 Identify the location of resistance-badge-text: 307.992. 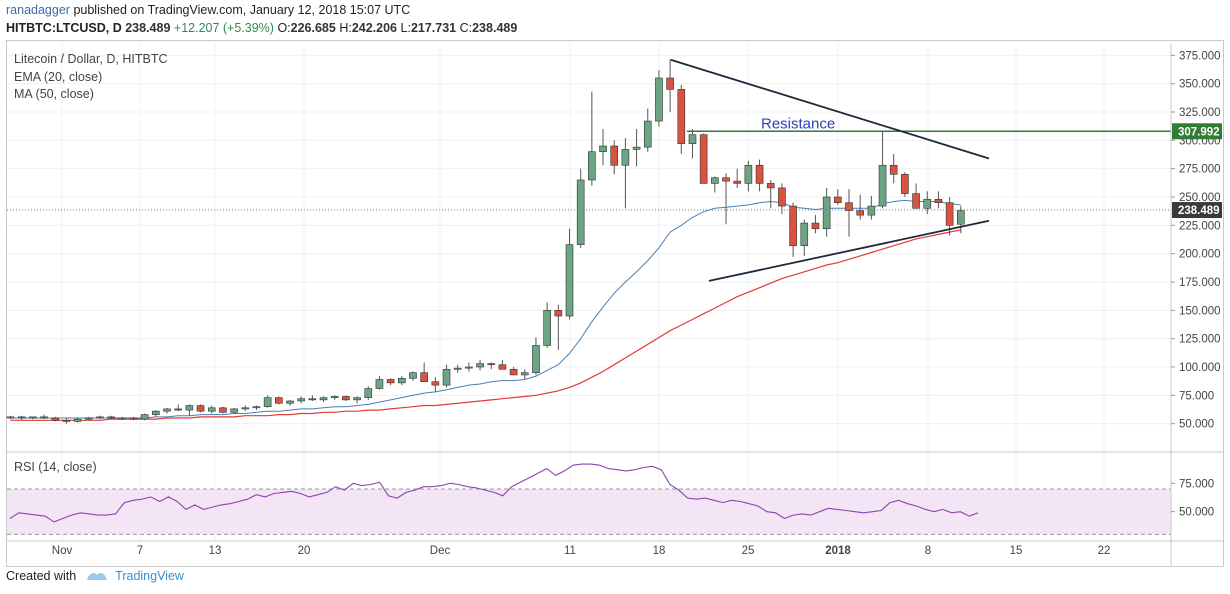
(1199, 132).